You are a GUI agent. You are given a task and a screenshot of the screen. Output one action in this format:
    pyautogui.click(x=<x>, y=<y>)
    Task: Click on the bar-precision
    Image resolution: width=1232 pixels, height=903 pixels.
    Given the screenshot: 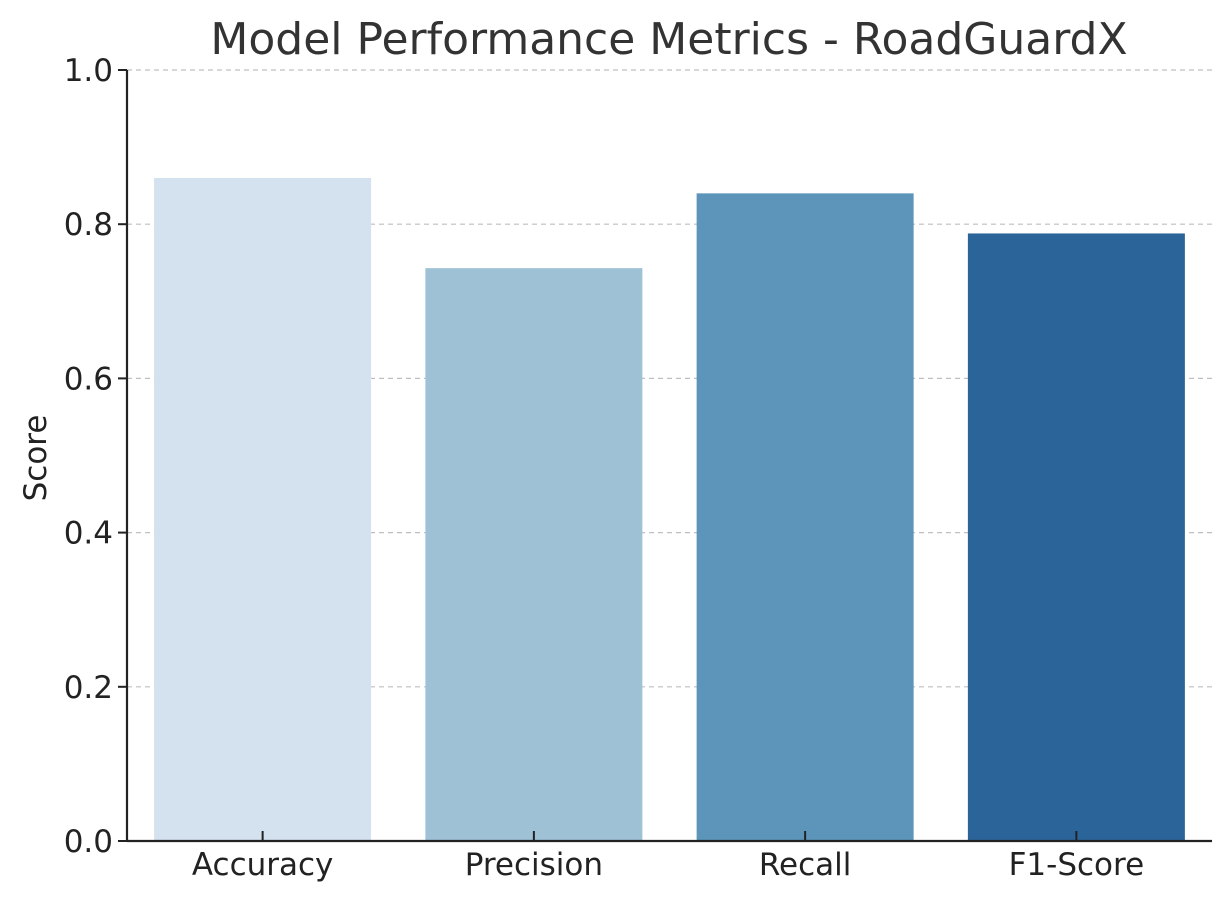 What is the action you would take?
    pyautogui.click(x=534, y=555)
    